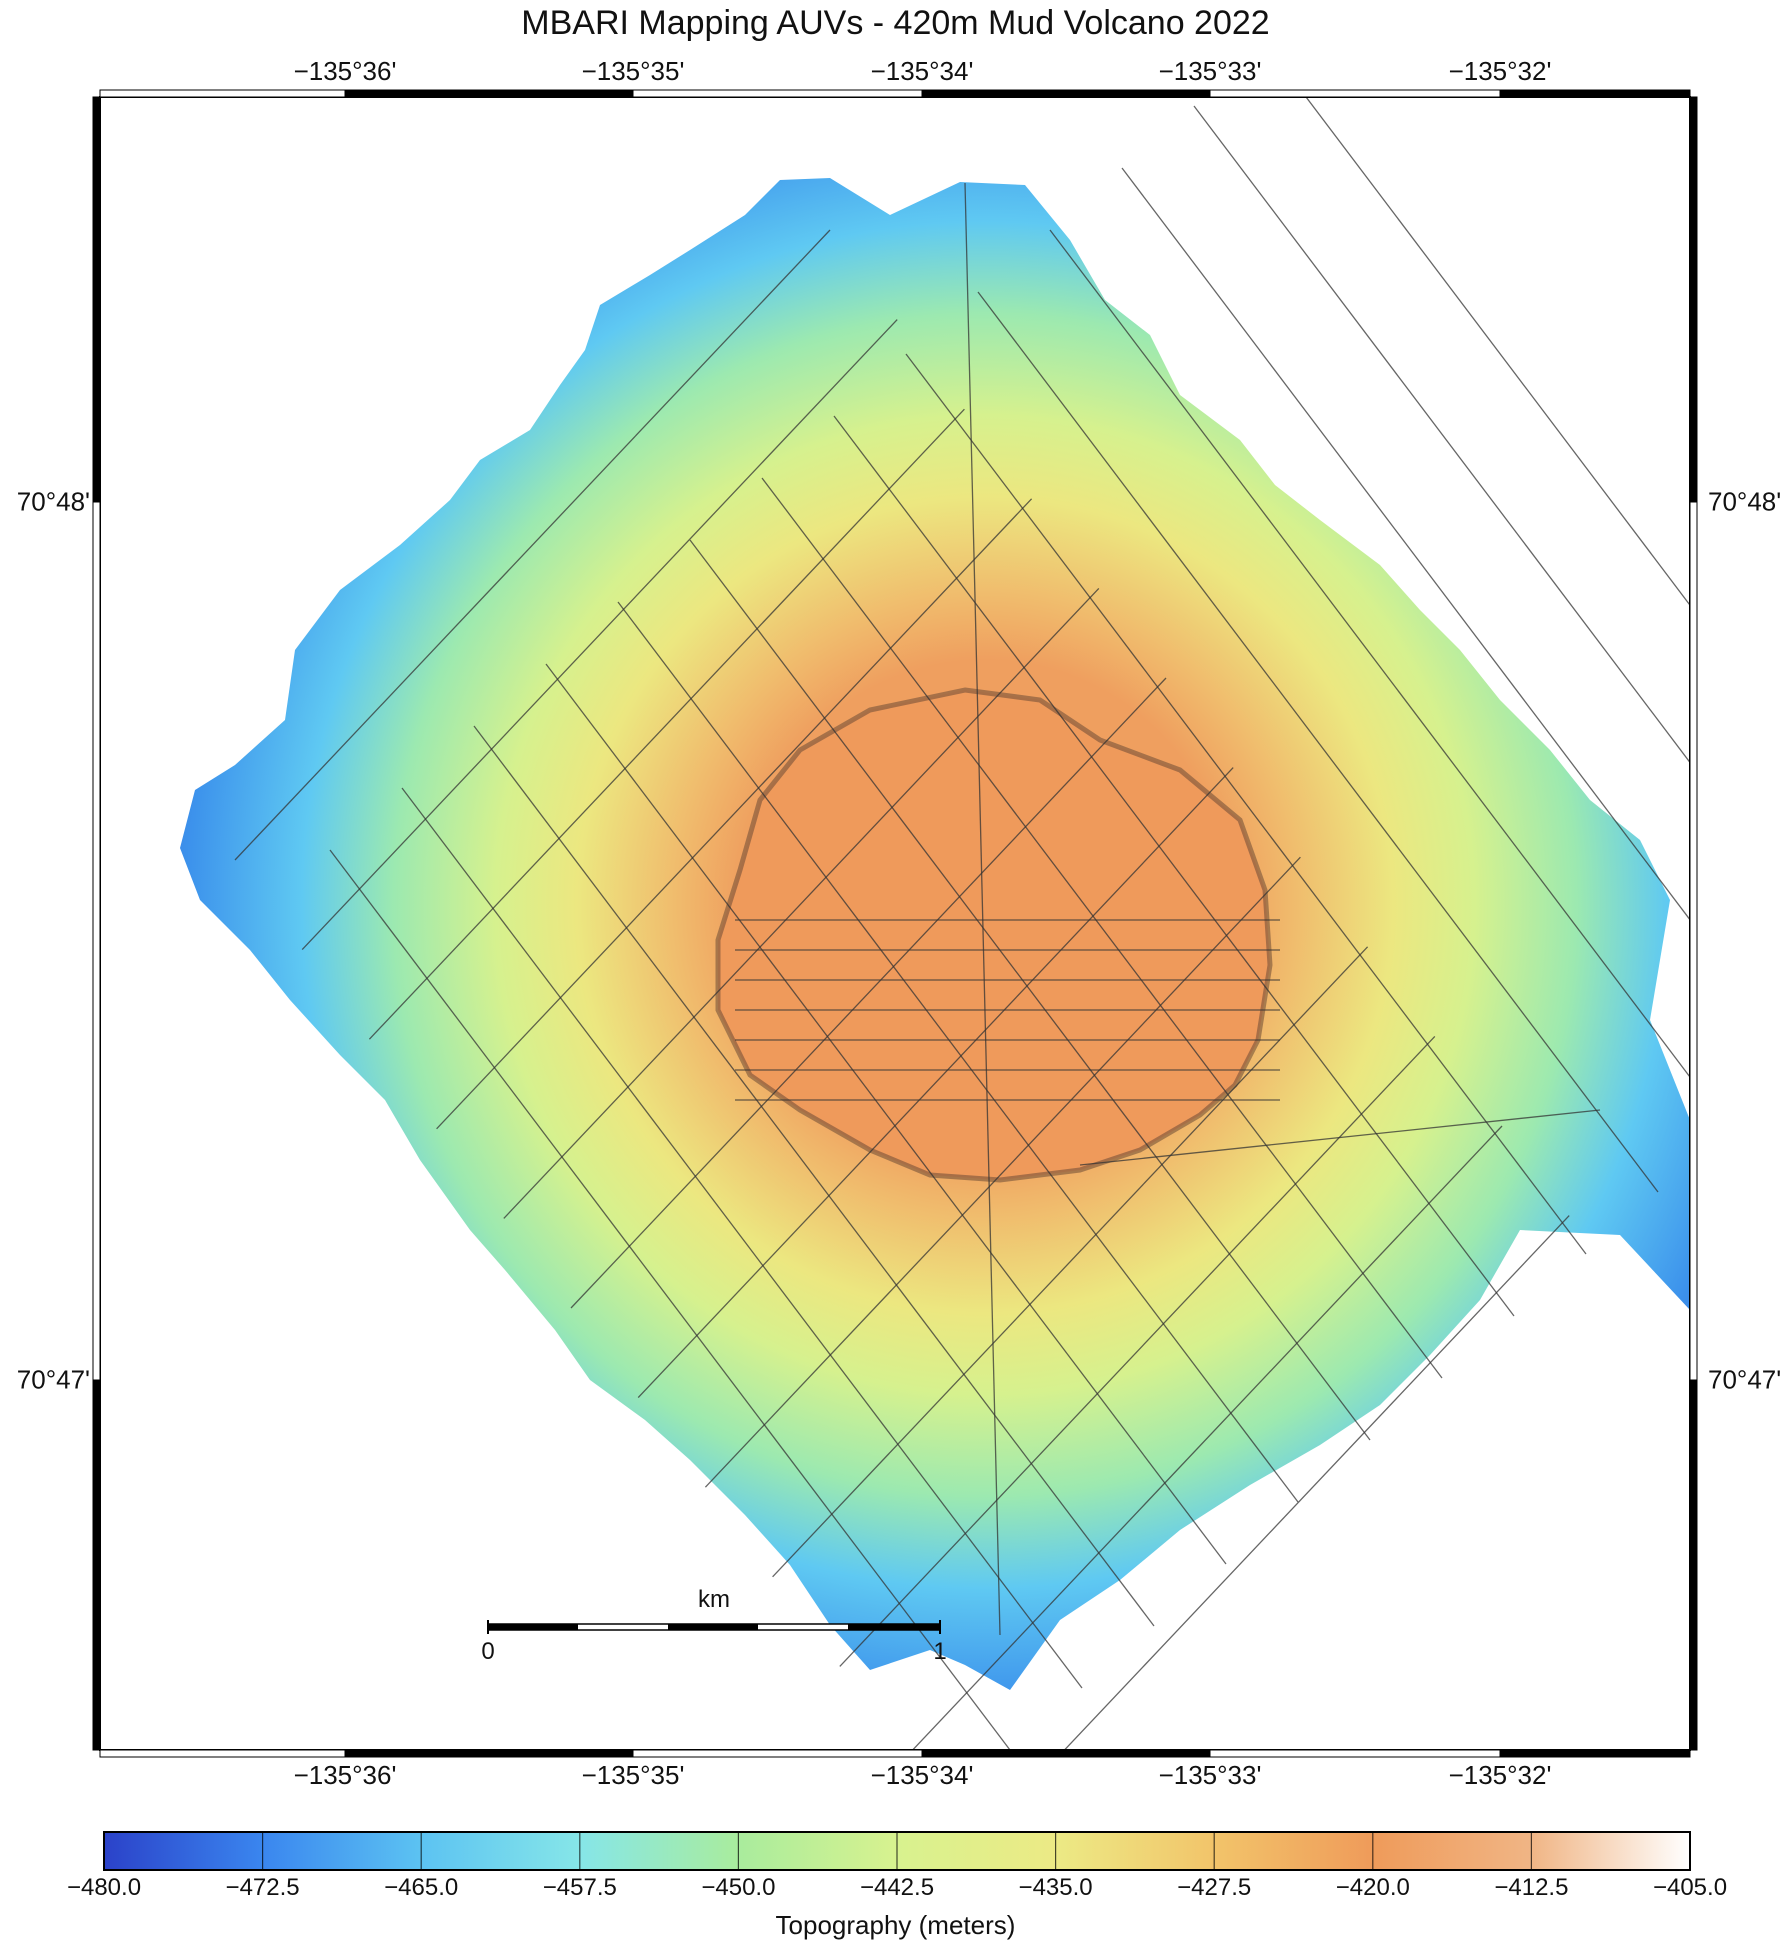 The image size is (1791, 1953). Describe the element at coordinates (940, 1651) in the screenshot. I see `scale-bar-end: 1` at that location.